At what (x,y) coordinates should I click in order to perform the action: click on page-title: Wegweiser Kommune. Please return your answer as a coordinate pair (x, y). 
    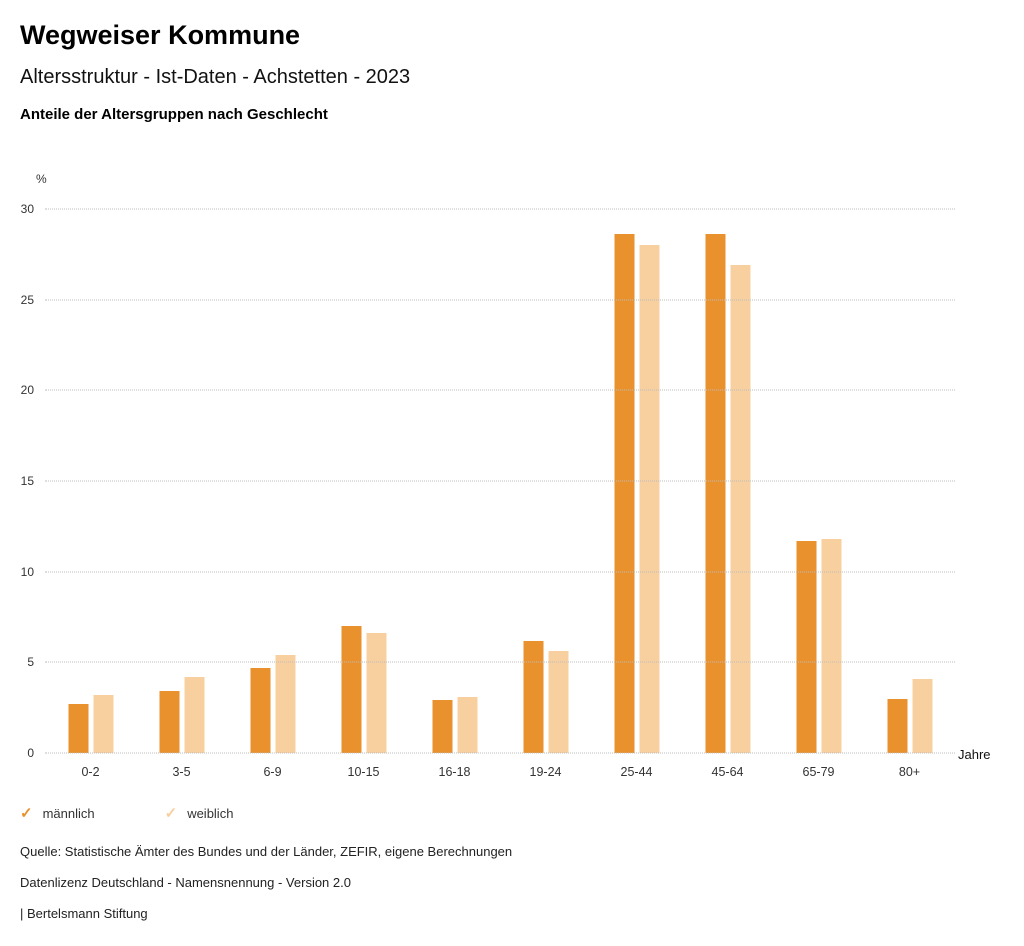
    Looking at the image, I should click on (160, 35).